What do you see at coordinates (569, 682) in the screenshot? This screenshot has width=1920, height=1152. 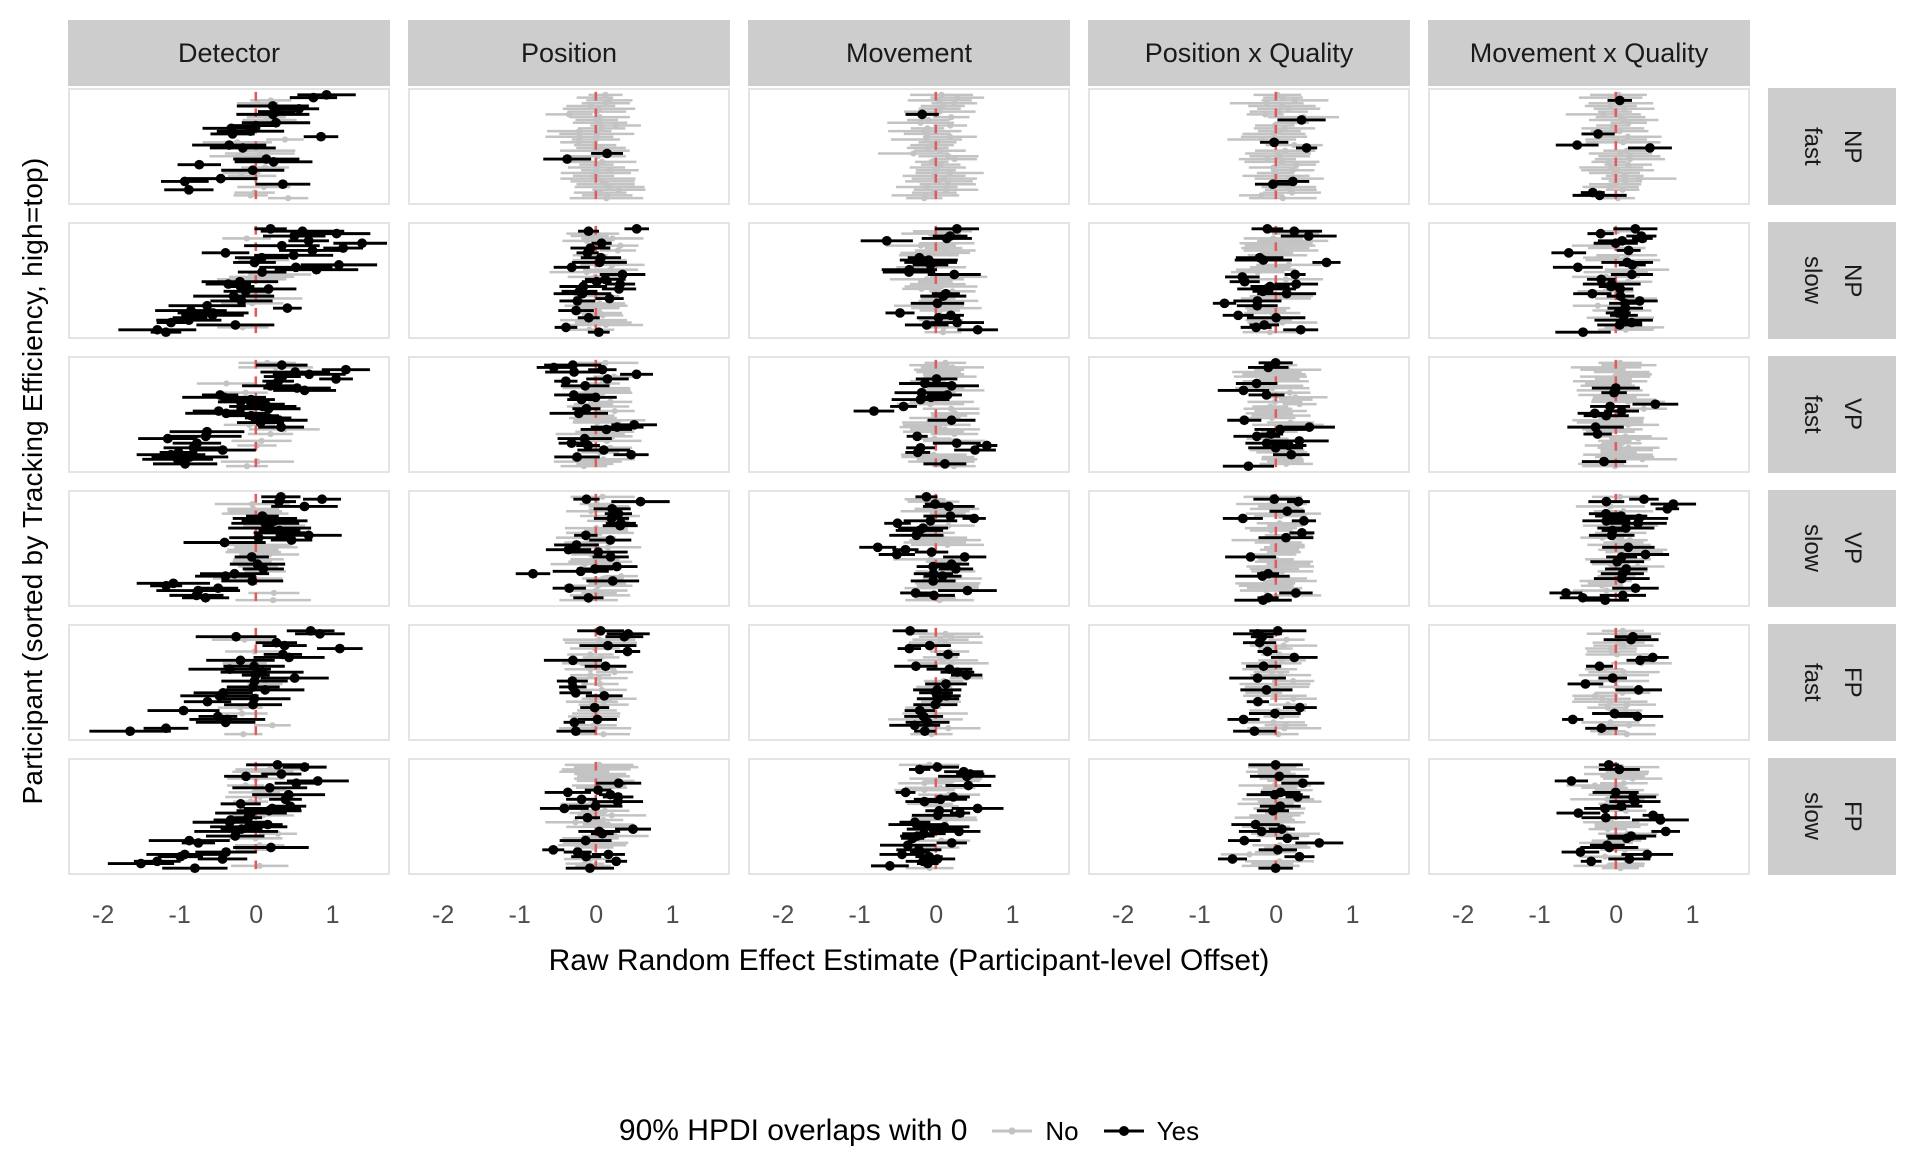 I see `facet-panel-r5-c2` at bounding box center [569, 682].